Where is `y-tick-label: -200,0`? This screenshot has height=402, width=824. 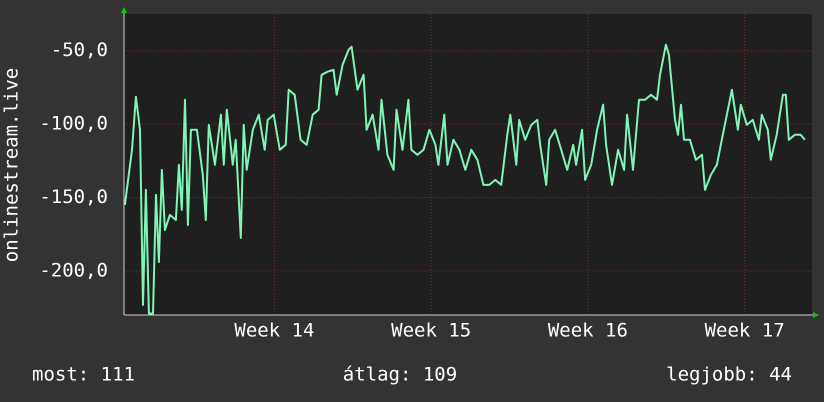 y-tick-label: -200,0 is located at coordinates (73, 270).